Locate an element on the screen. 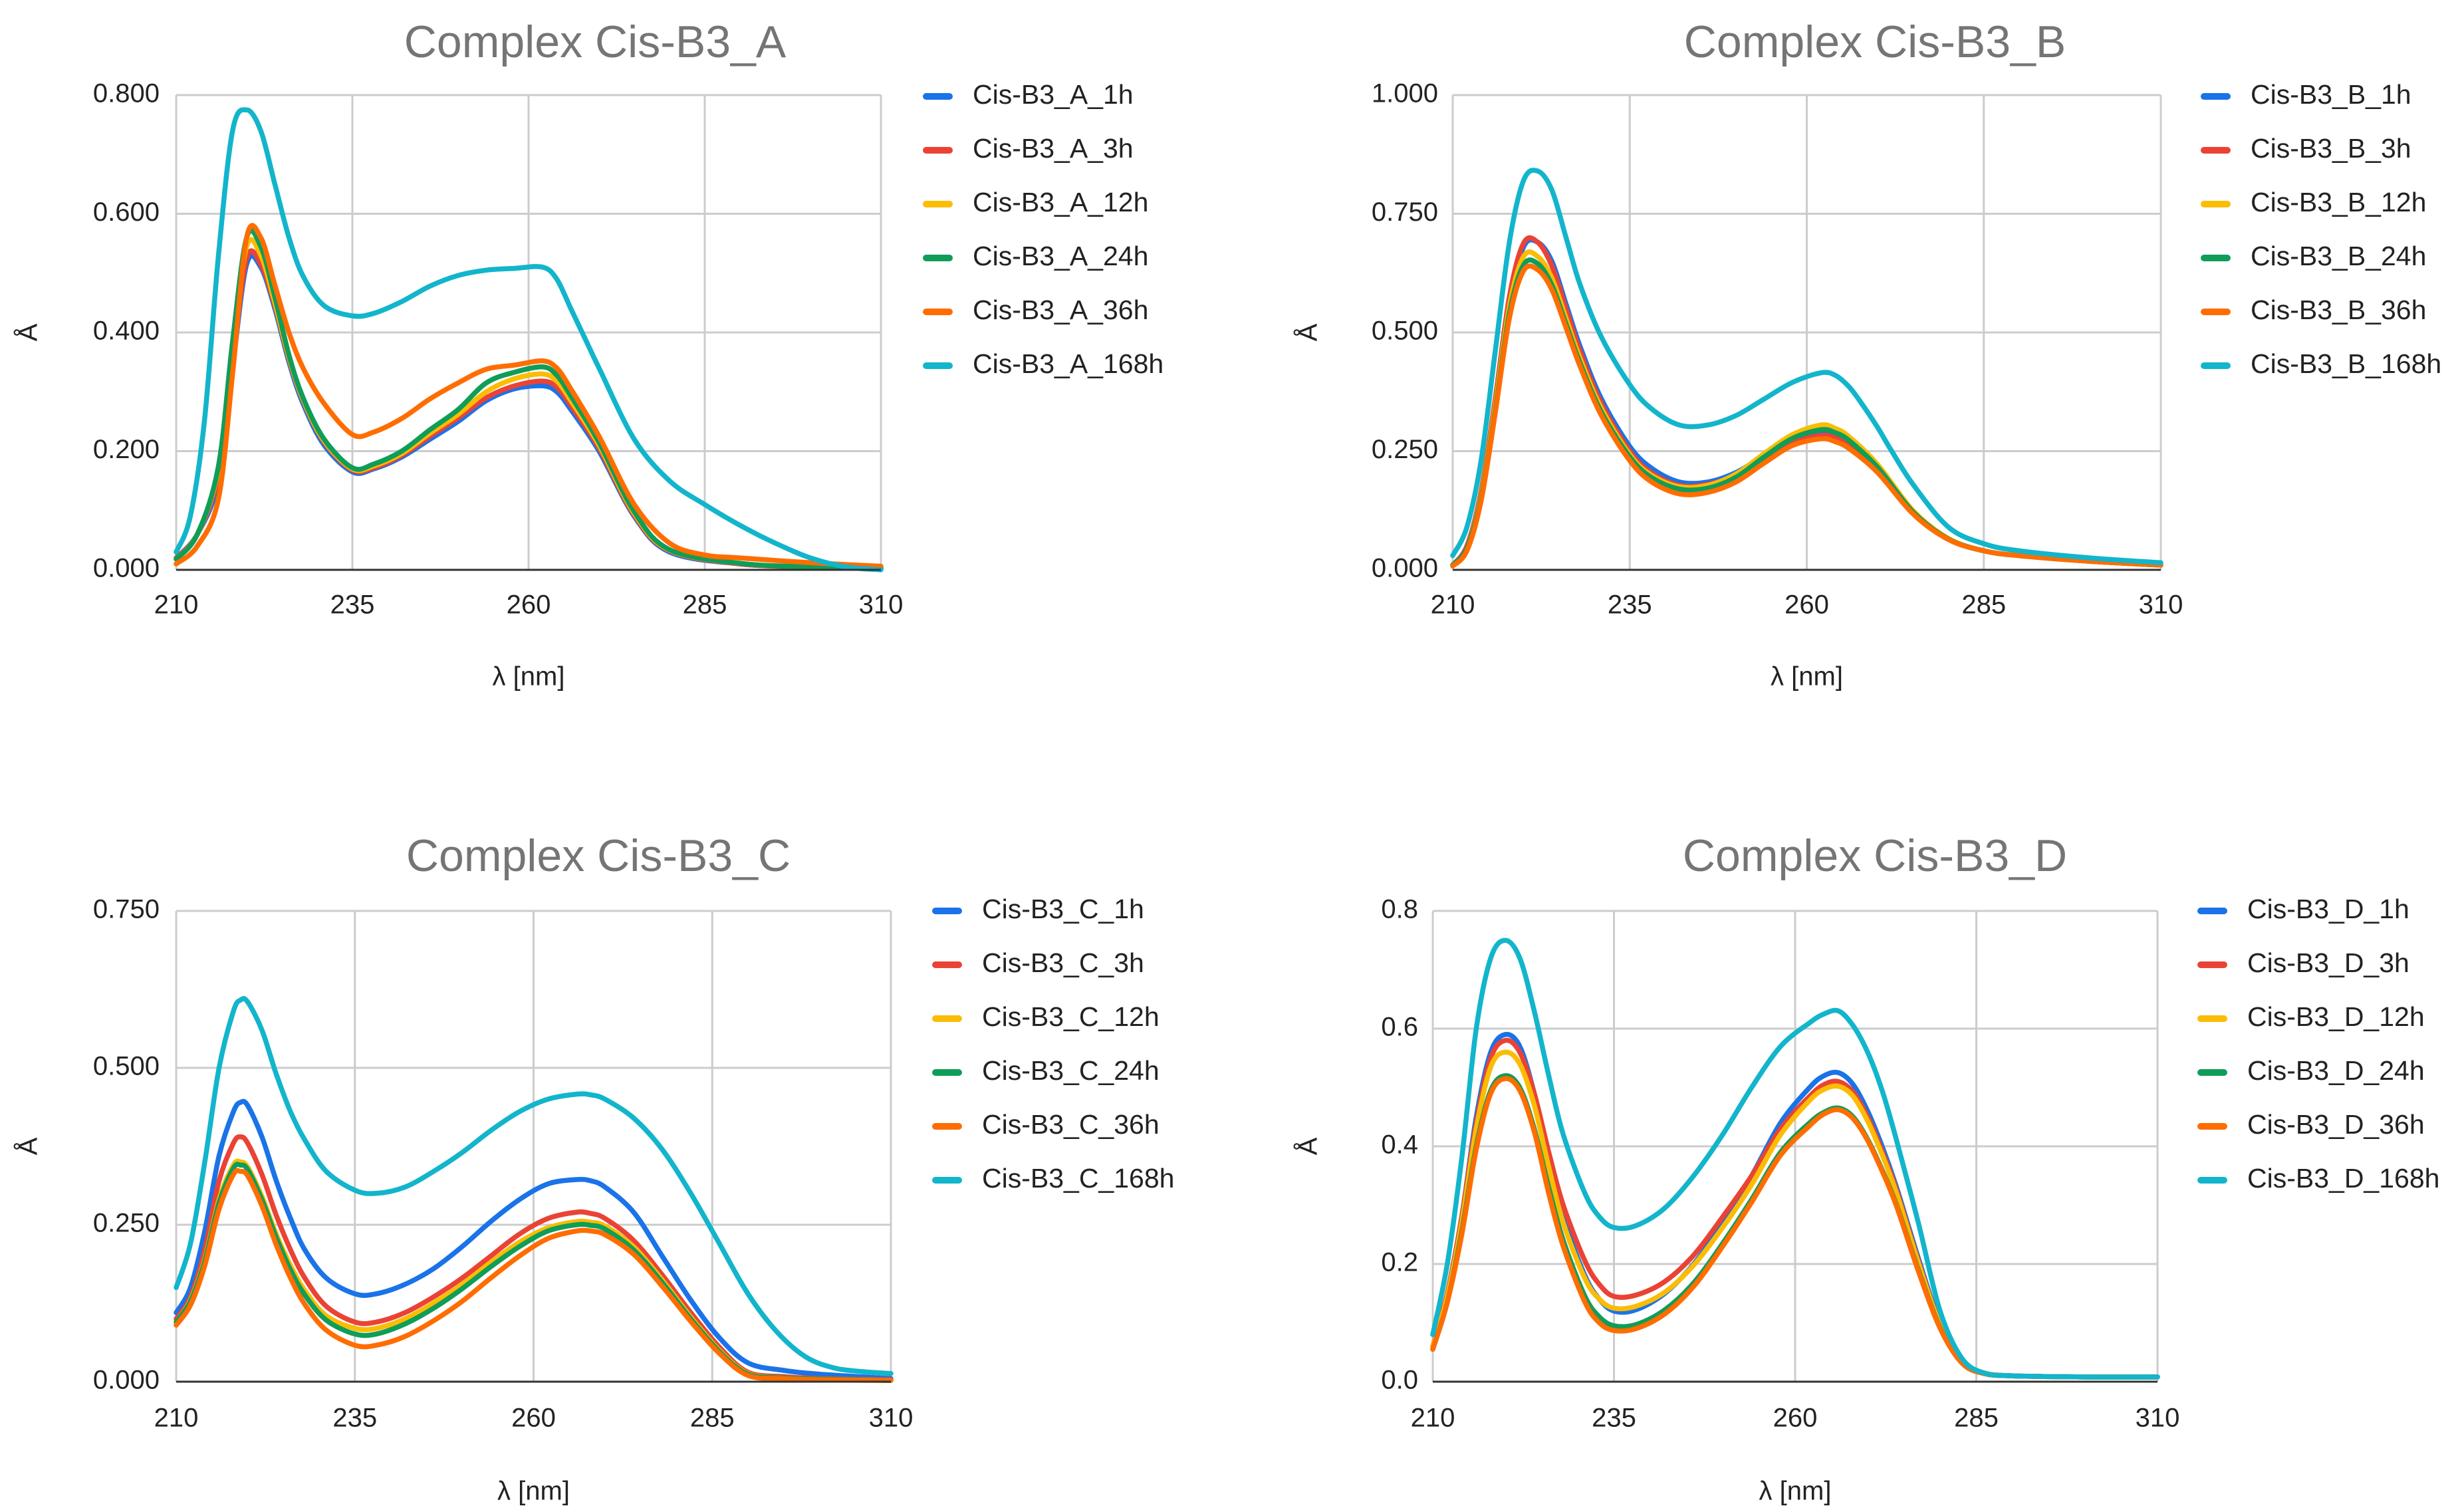 Image resolution: width=2462 pixels, height=1512 pixels. chart-title: Complex Cis-B3_C is located at coordinates (598, 855).